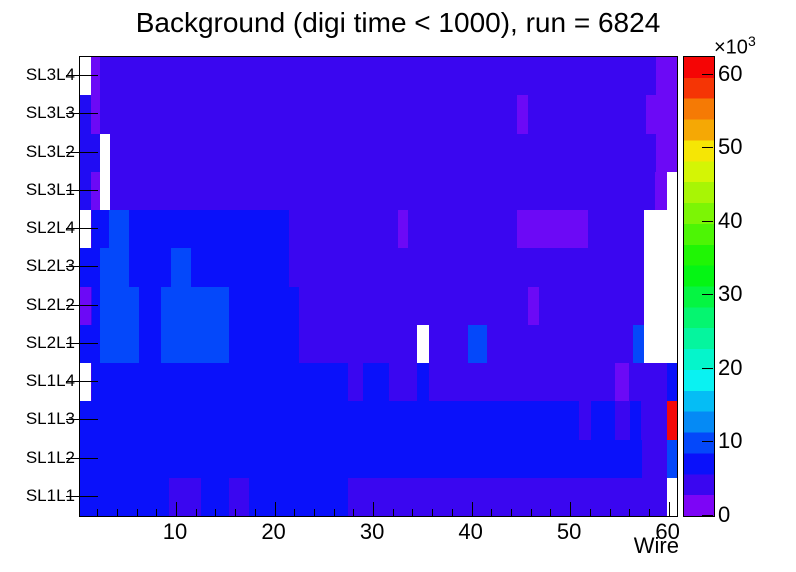  What do you see at coordinates (50, 419) in the screenshot?
I see `y-axis-label: SL1L3` at bounding box center [50, 419].